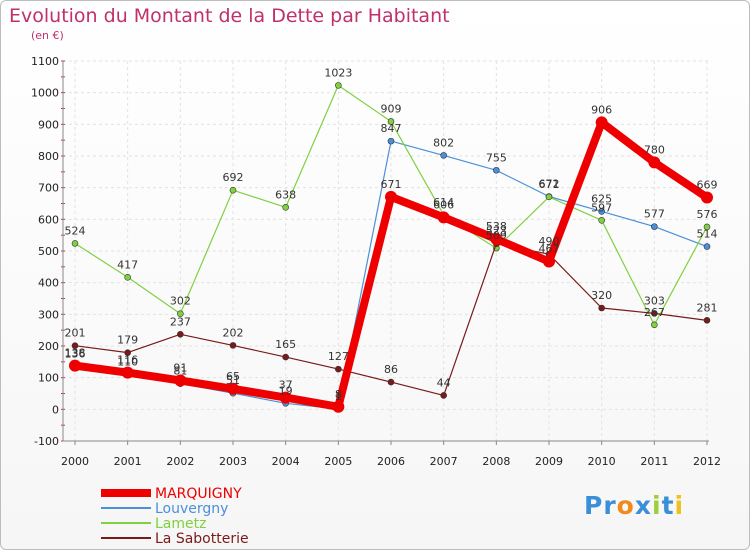 The width and height of the screenshot is (750, 550). Describe the element at coordinates (48, 188) in the screenshot. I see `y-tick-label: 700` at that location.